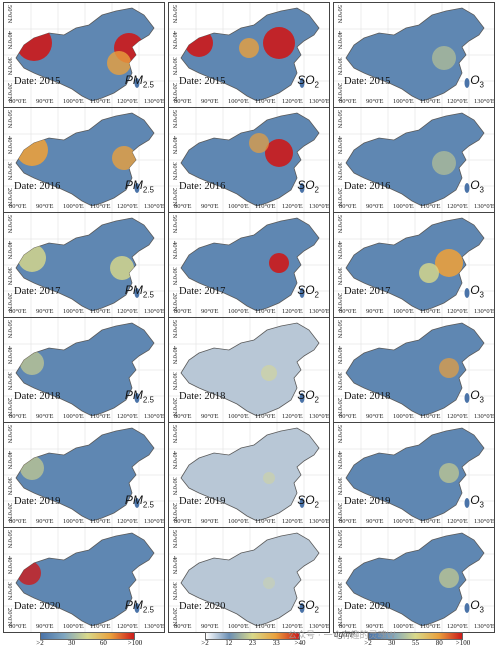 This screenshot has width=497, height=647. Describe the element at coordinates (37, 81) in the screenshot. I see `date-label: Date: 2015` at that location.